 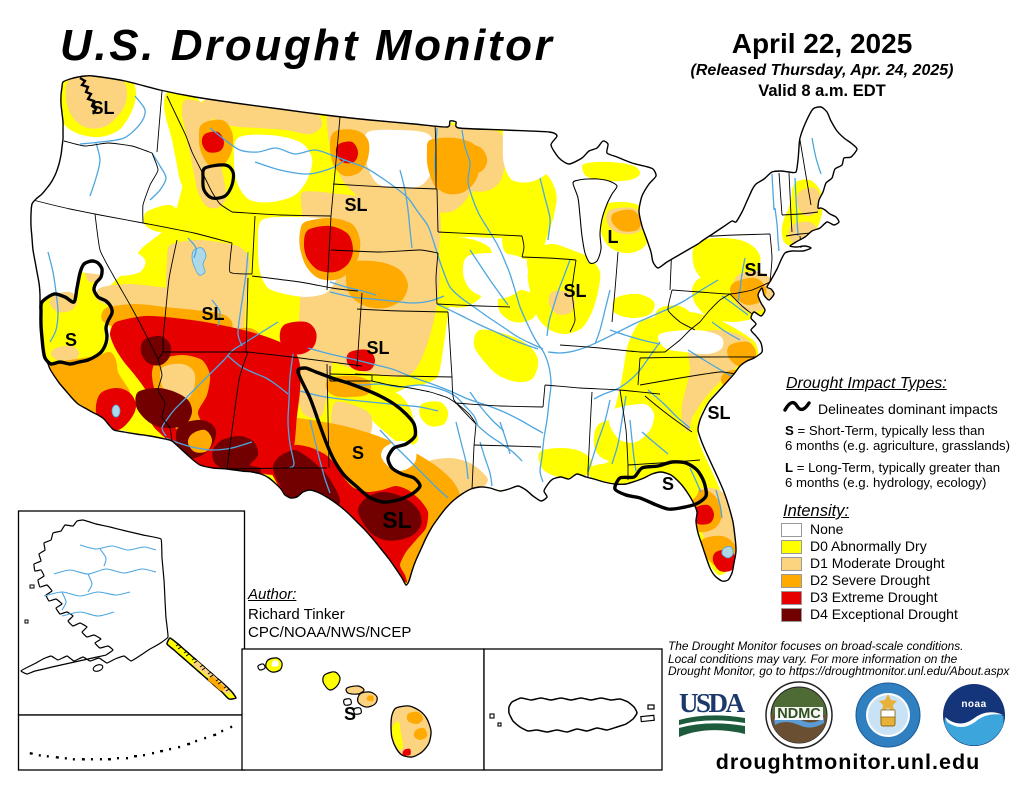 I want to click on svg-text: USDA, so click(x=712, y=704).